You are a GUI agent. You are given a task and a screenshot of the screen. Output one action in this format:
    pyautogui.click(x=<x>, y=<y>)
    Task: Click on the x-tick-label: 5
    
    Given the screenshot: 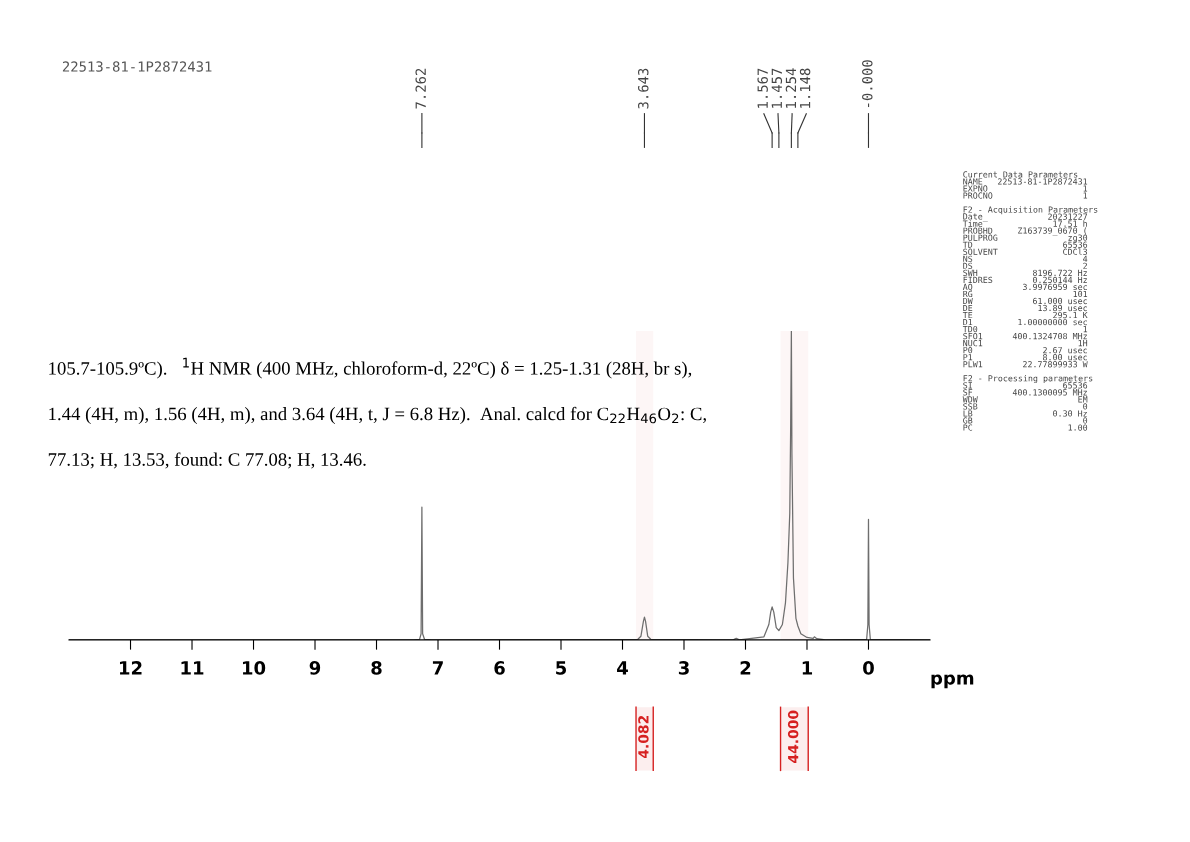 What is the action you would take?
    pyautogui.click(x=561, y=668)
    